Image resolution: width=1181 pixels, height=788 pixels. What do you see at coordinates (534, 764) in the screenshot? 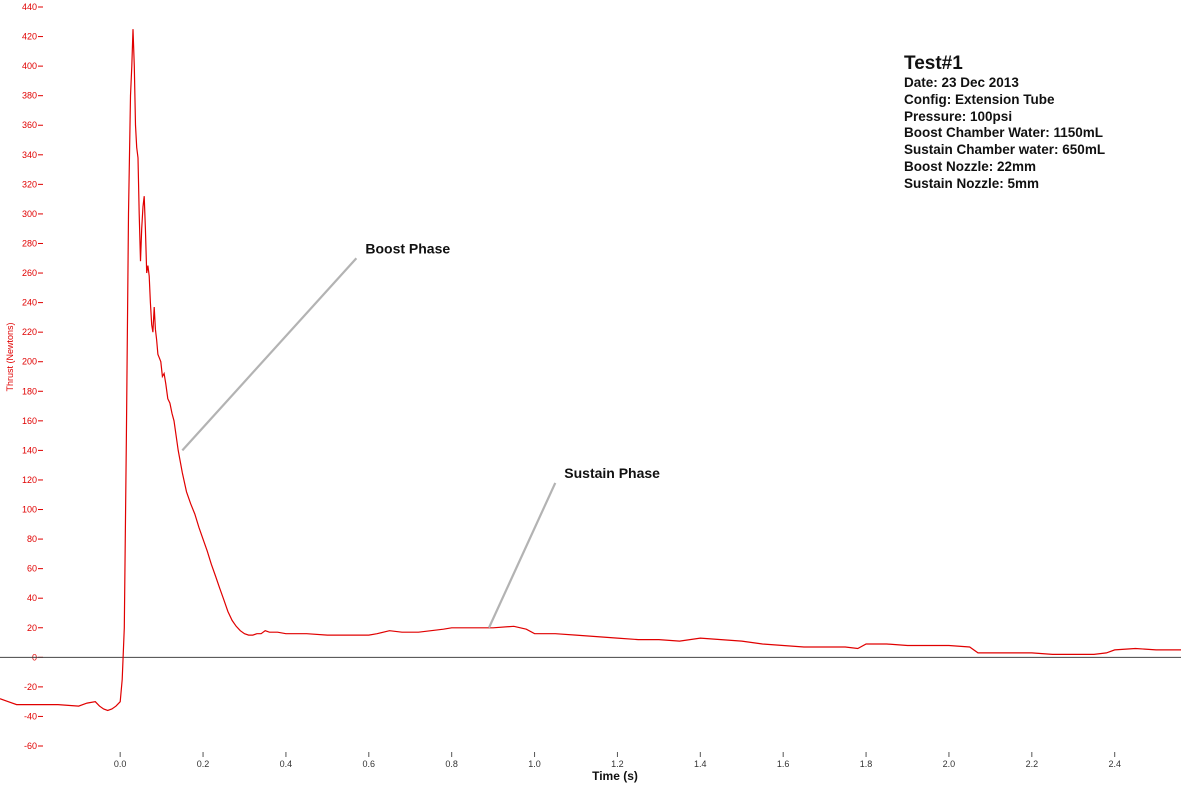
I see `x-tick-label: 1.0` at bounding box center [534, 764].